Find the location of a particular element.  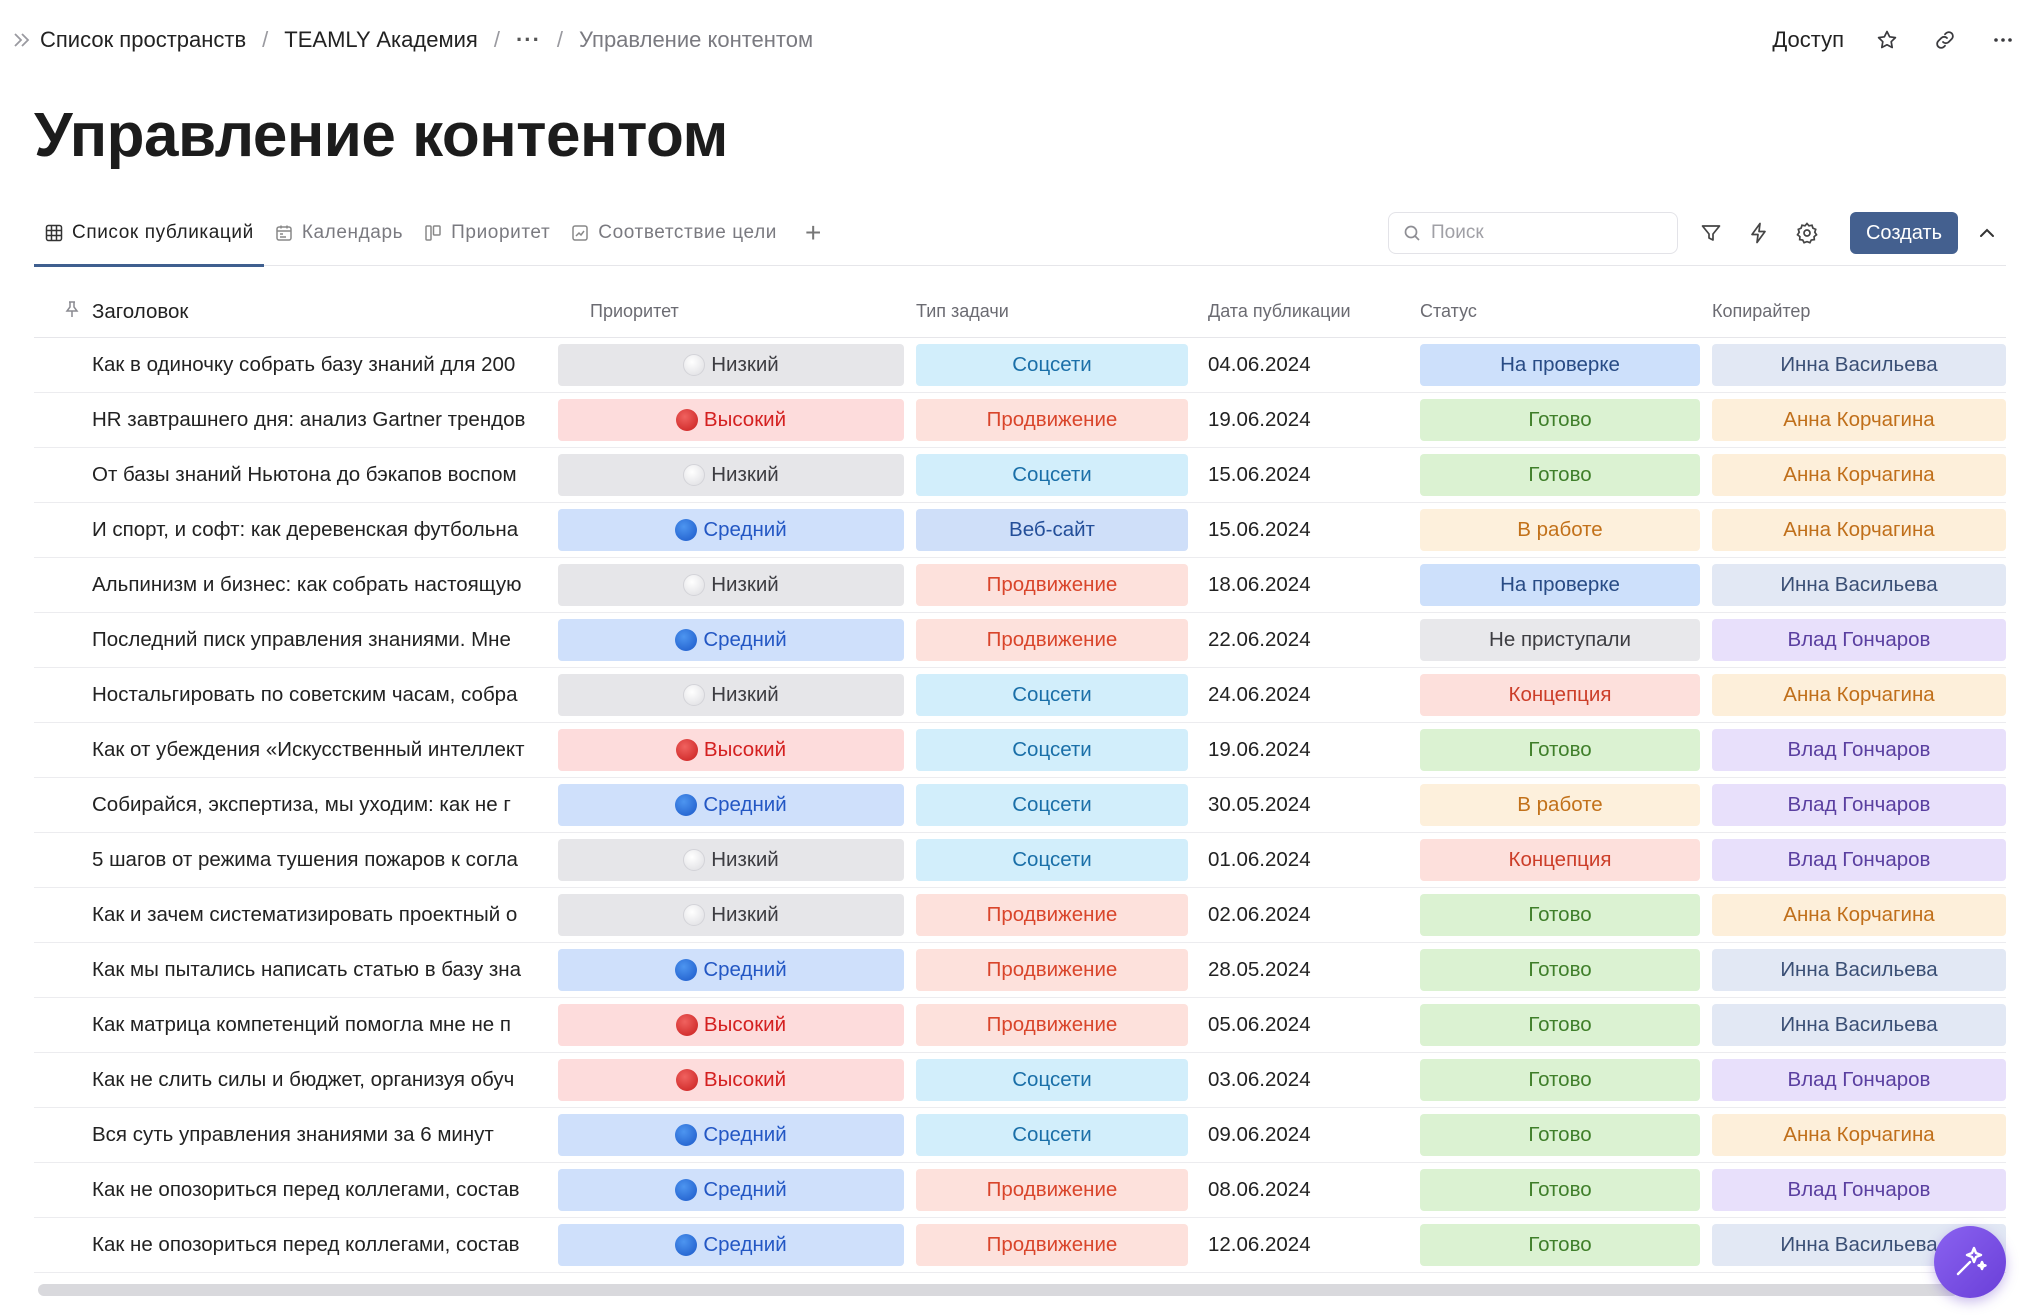

cell-date: 28.05.2024 is located at coordinates (1259, 969).